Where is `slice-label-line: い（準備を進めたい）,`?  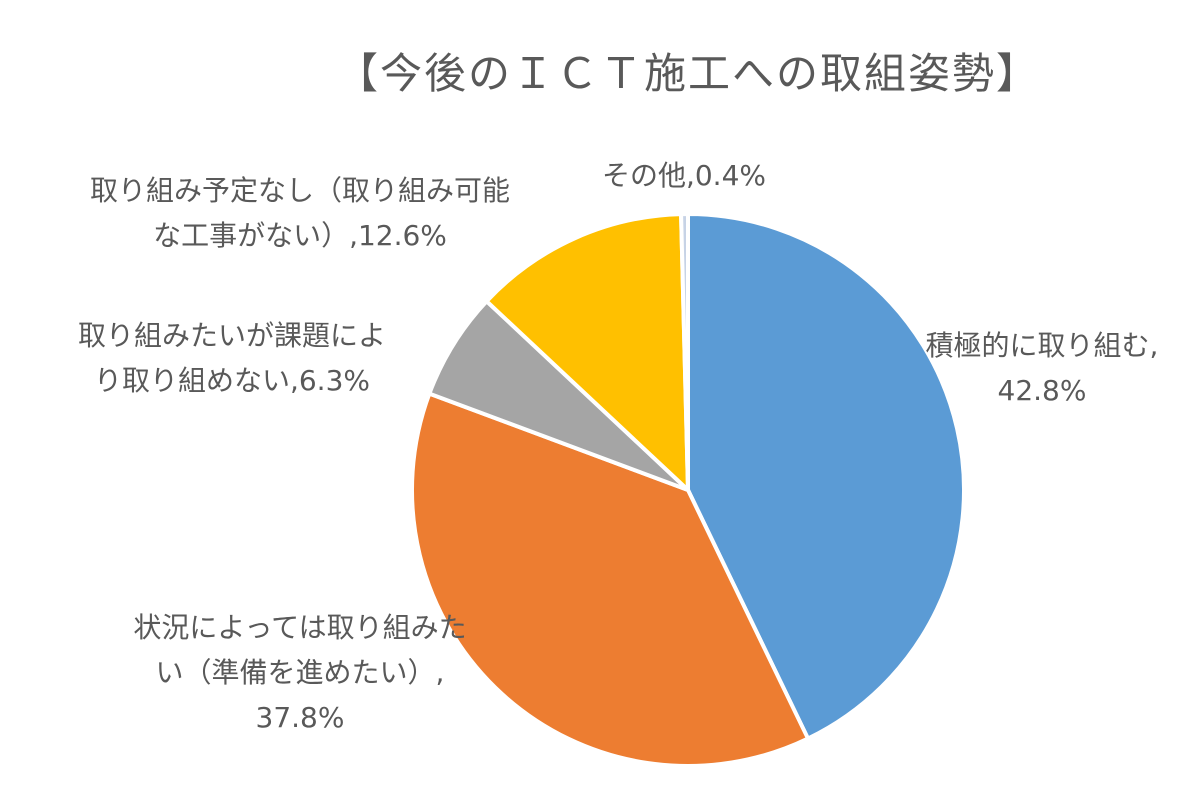 slice-label-line: い（準備を進めたい）, is located at coordinates (300, 672).